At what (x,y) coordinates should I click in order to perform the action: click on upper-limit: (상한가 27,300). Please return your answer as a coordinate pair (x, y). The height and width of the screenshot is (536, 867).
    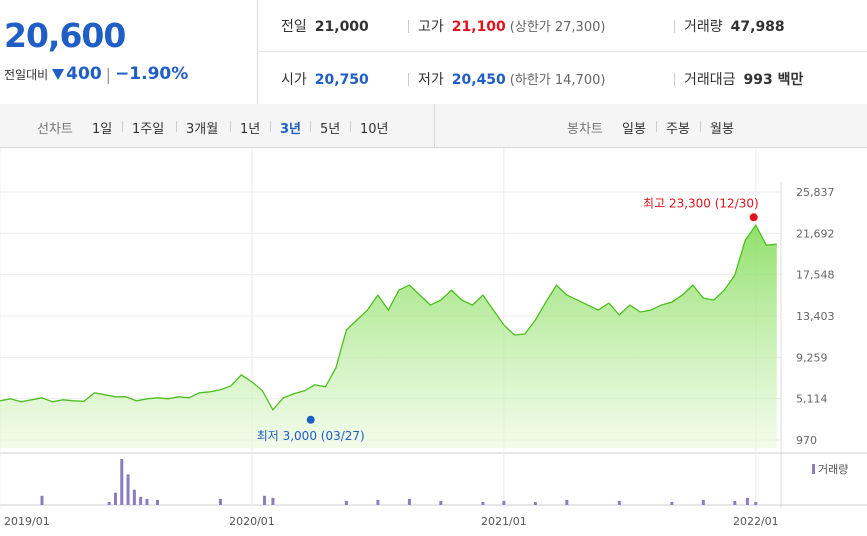
    Looking at the image, I should click on (557, 27).